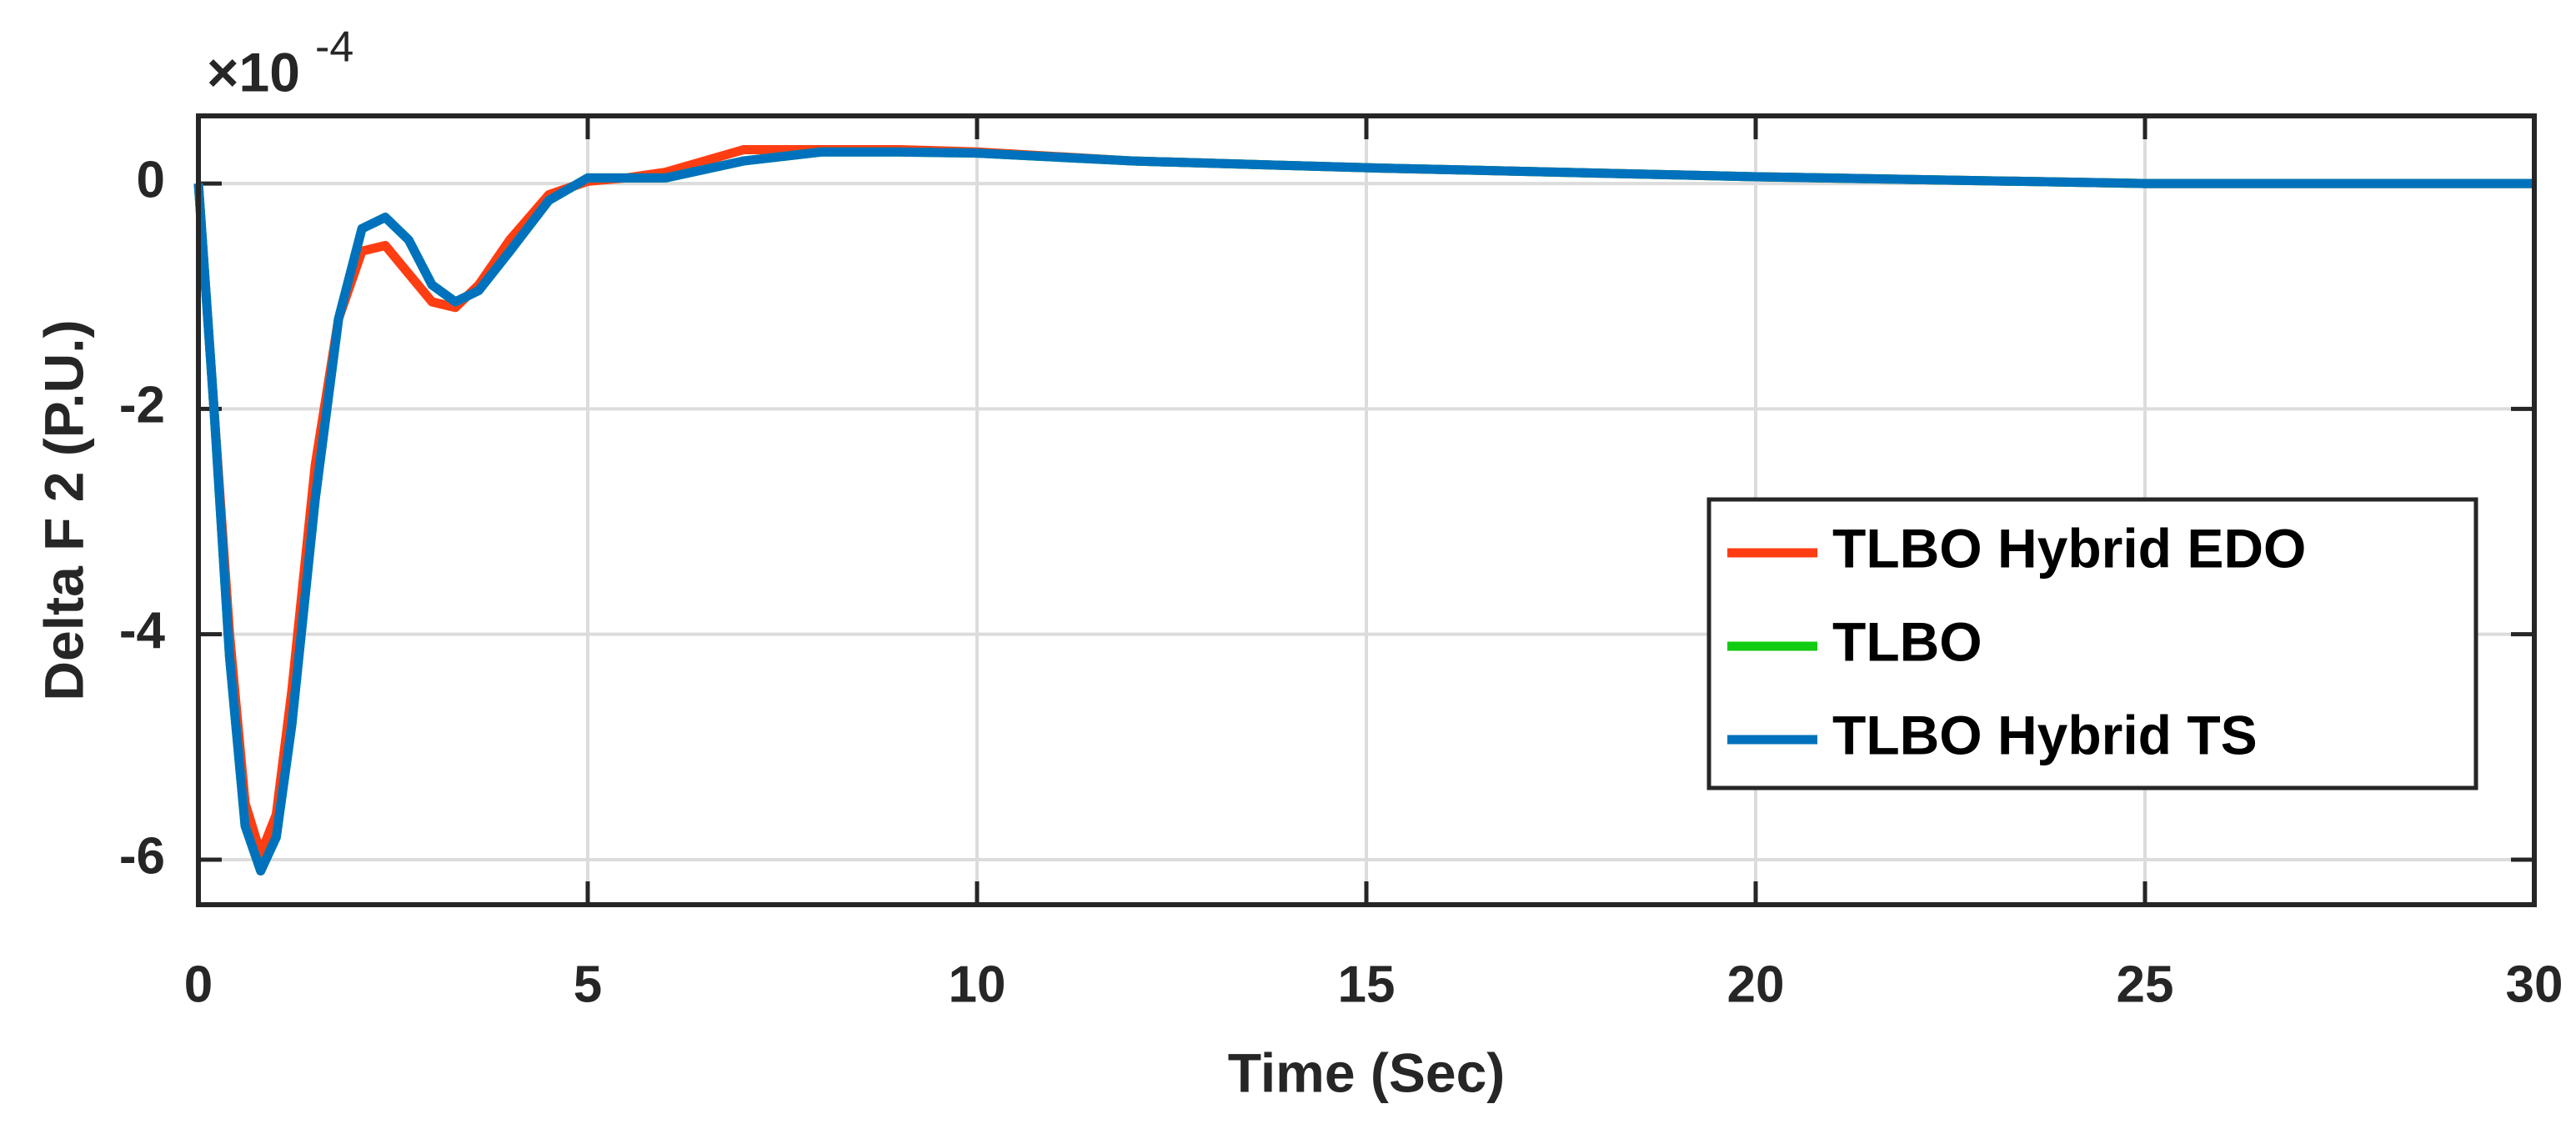  Describe the element at coordinates (2092, 644) in the screenshot. I see `legend-box` at that location.